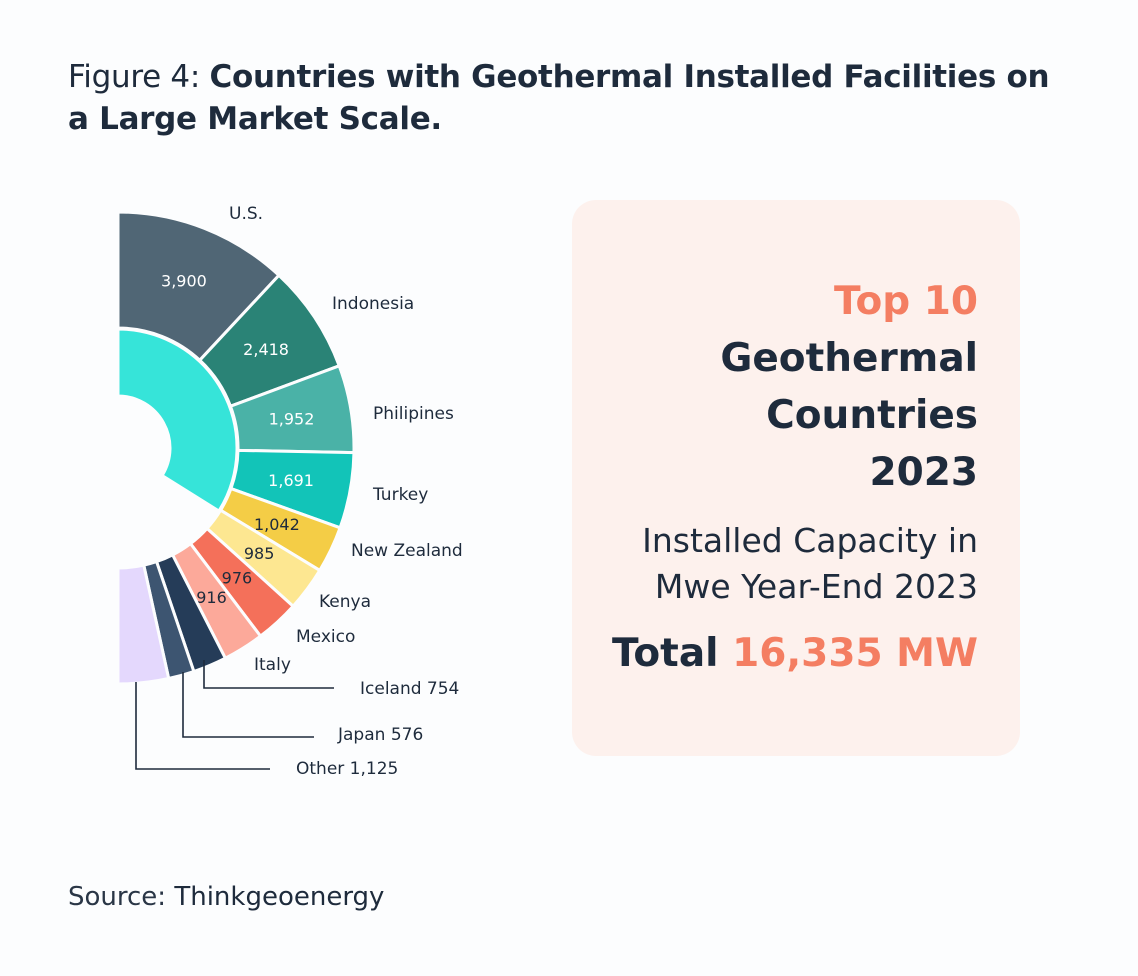 The image size is (1138, 976). I want to click on category-label: U.S., so click(246, 214).